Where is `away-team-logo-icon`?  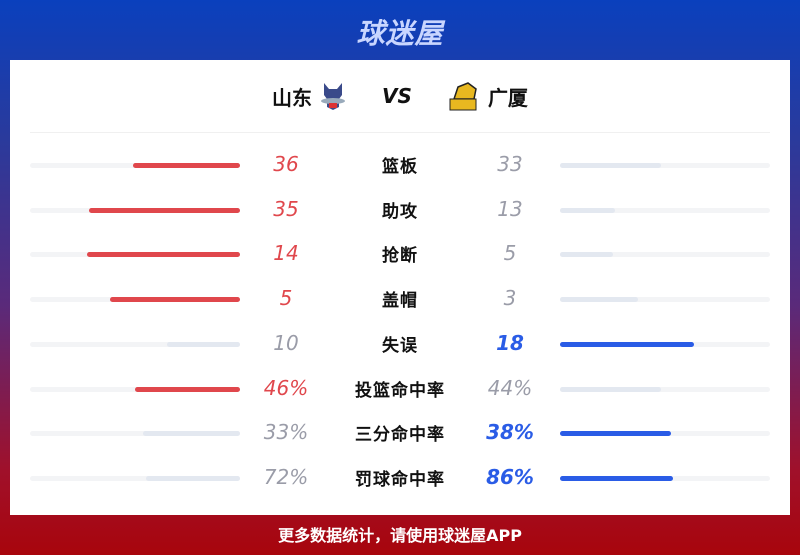
away-team-logo-icon is located at coordinates (463, 96).